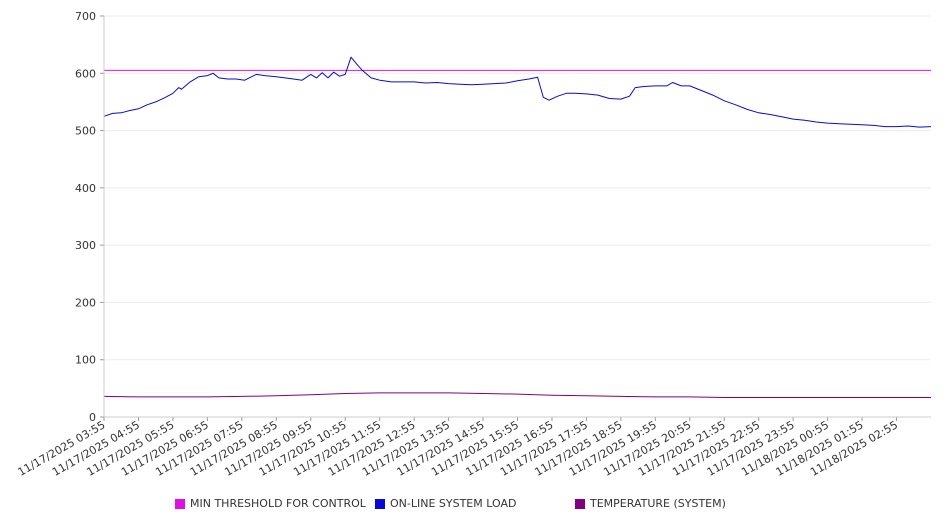 This screenshot has height=526, width=946. What do you see at coordinates (85, 73) in the screenshot?
I see `y-tick-label: 600` at bounding box center [85, 73].